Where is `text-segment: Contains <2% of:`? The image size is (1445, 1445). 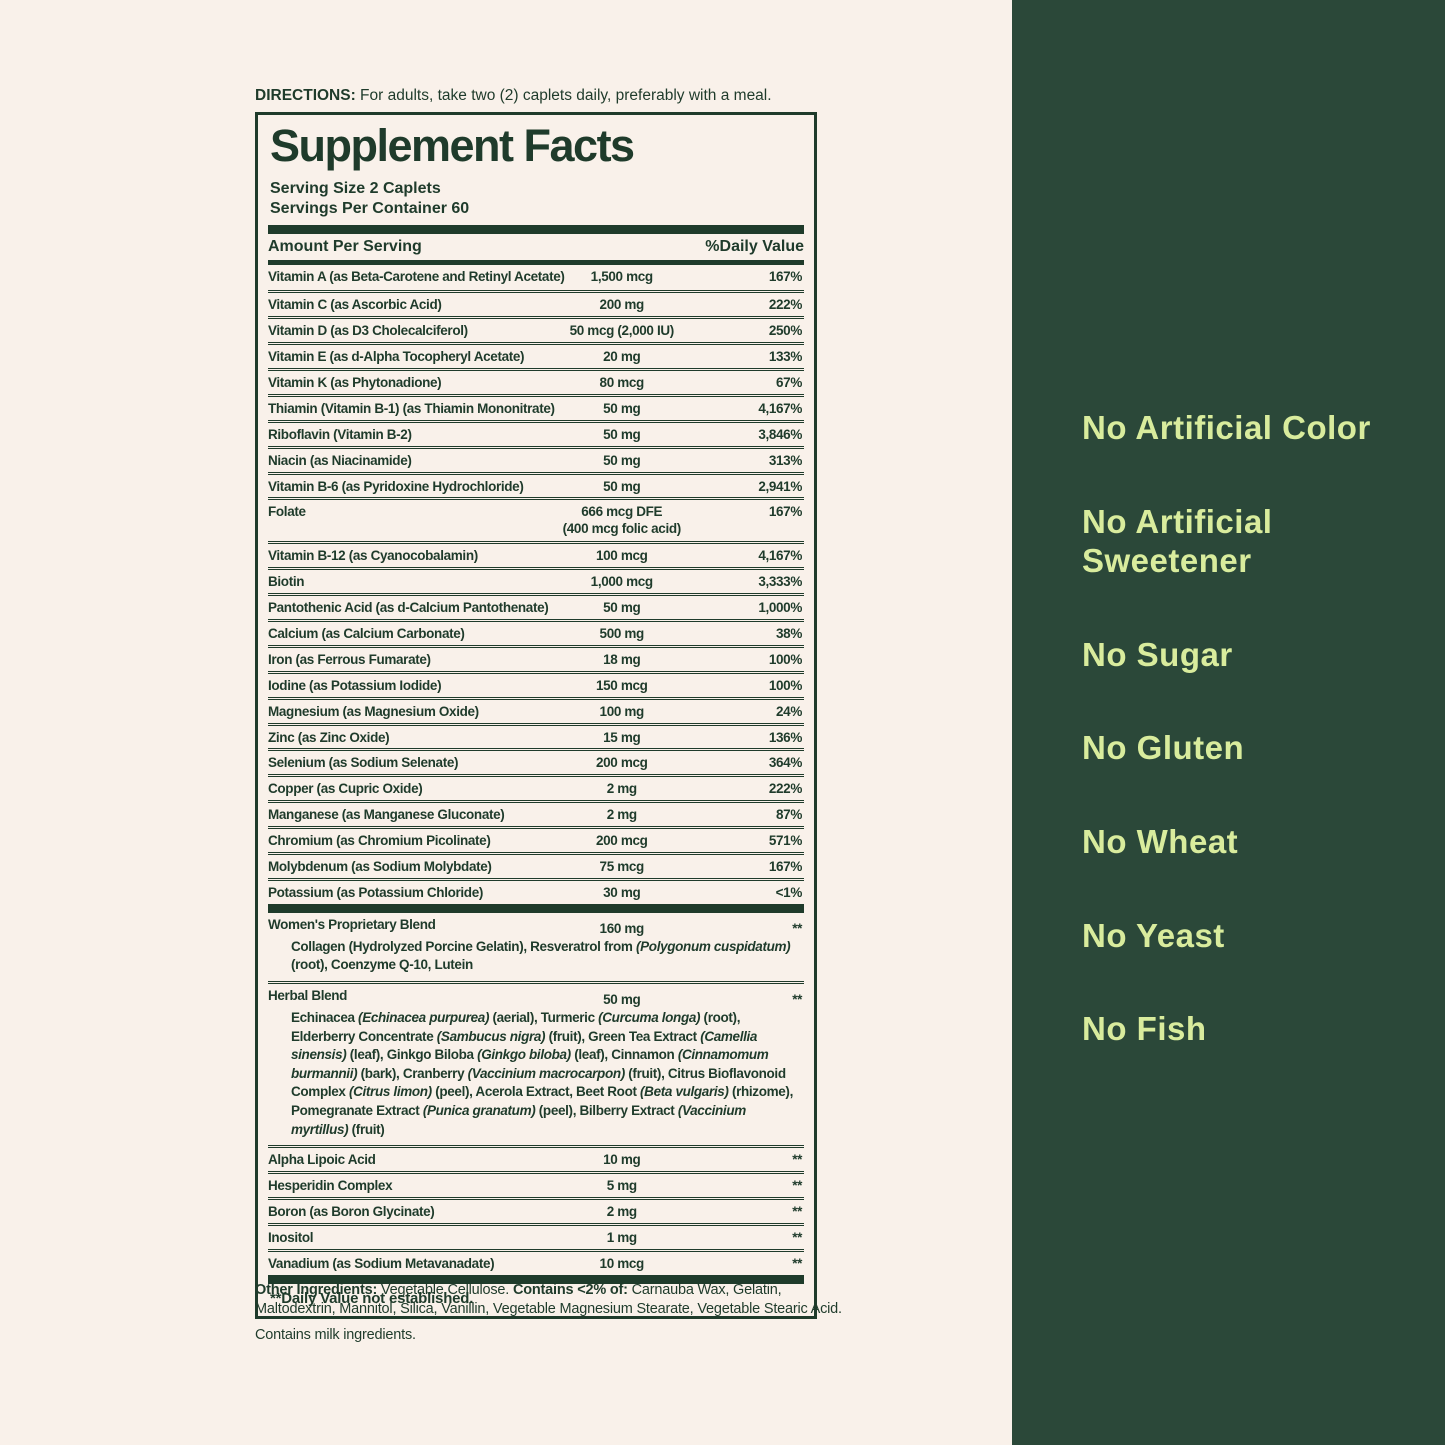
text-segment: Contains <2% of: is located at coordinates (570, 1290).